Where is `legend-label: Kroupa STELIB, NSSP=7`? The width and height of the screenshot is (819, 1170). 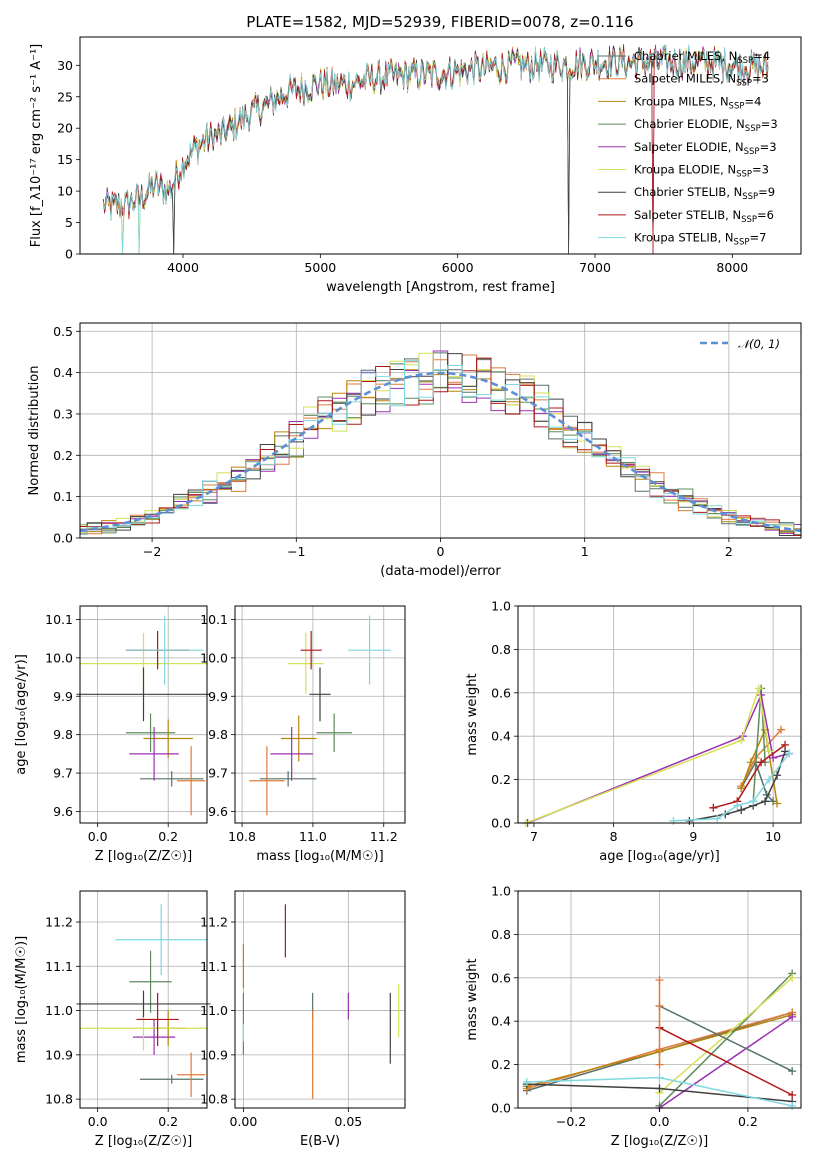
legend-label: Kroupa STELIB, NSSP=7 is located at coordinates (700, 239).